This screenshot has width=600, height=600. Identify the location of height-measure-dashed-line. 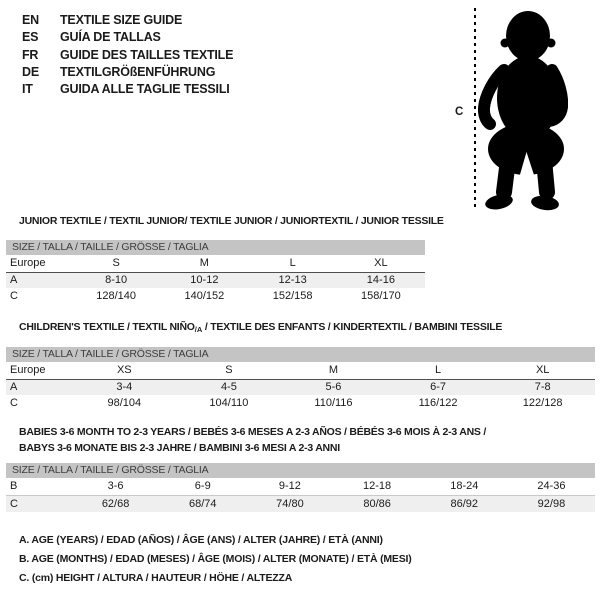
(475, 108).